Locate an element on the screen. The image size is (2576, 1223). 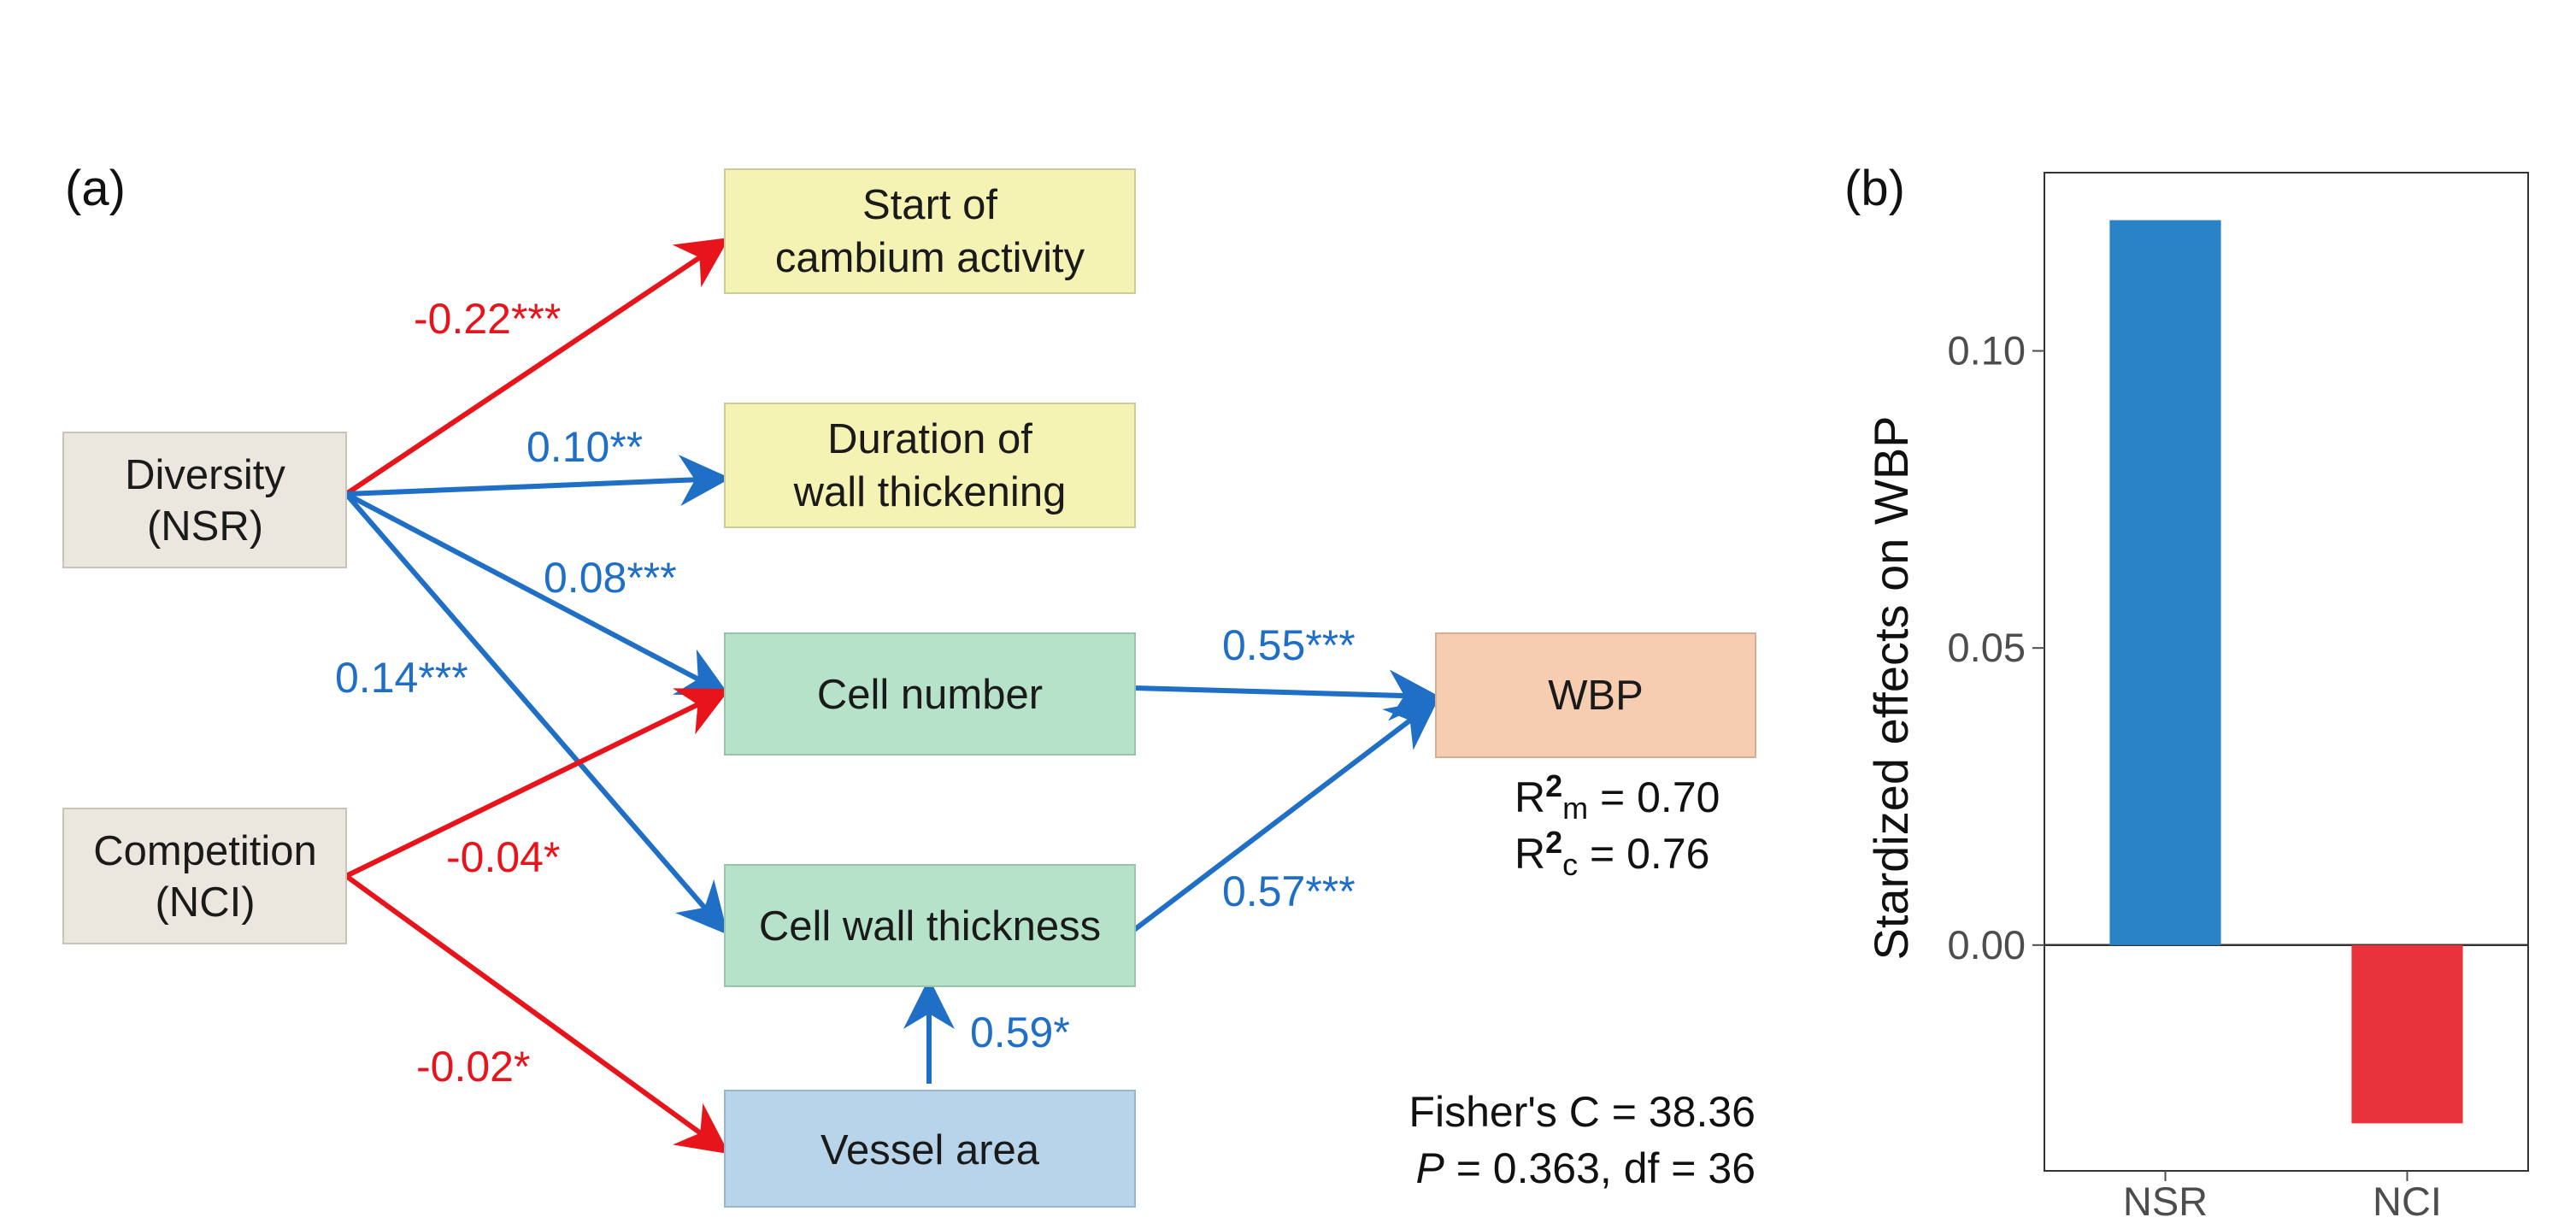
r2-conditional: R2c = 0.76 is located at coordinates (1611, 853).